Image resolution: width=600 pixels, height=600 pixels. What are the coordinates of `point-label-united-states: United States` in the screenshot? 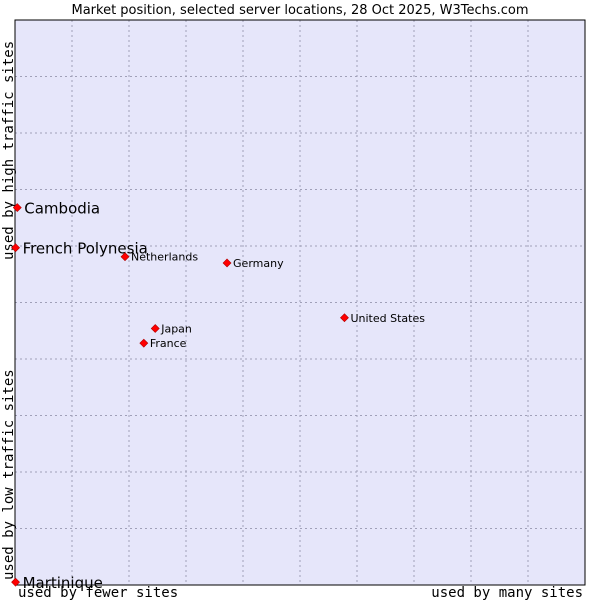 It's located at (387, 318).